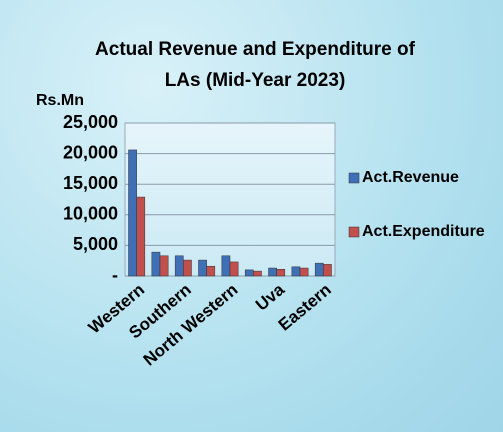 Image resolution: width=503 pixels, height=432 pixels. What do you see at coordinates (90, 122) in the screenshot?
I see `y-tick-label: 25,000` at bounding box center [90, 122].